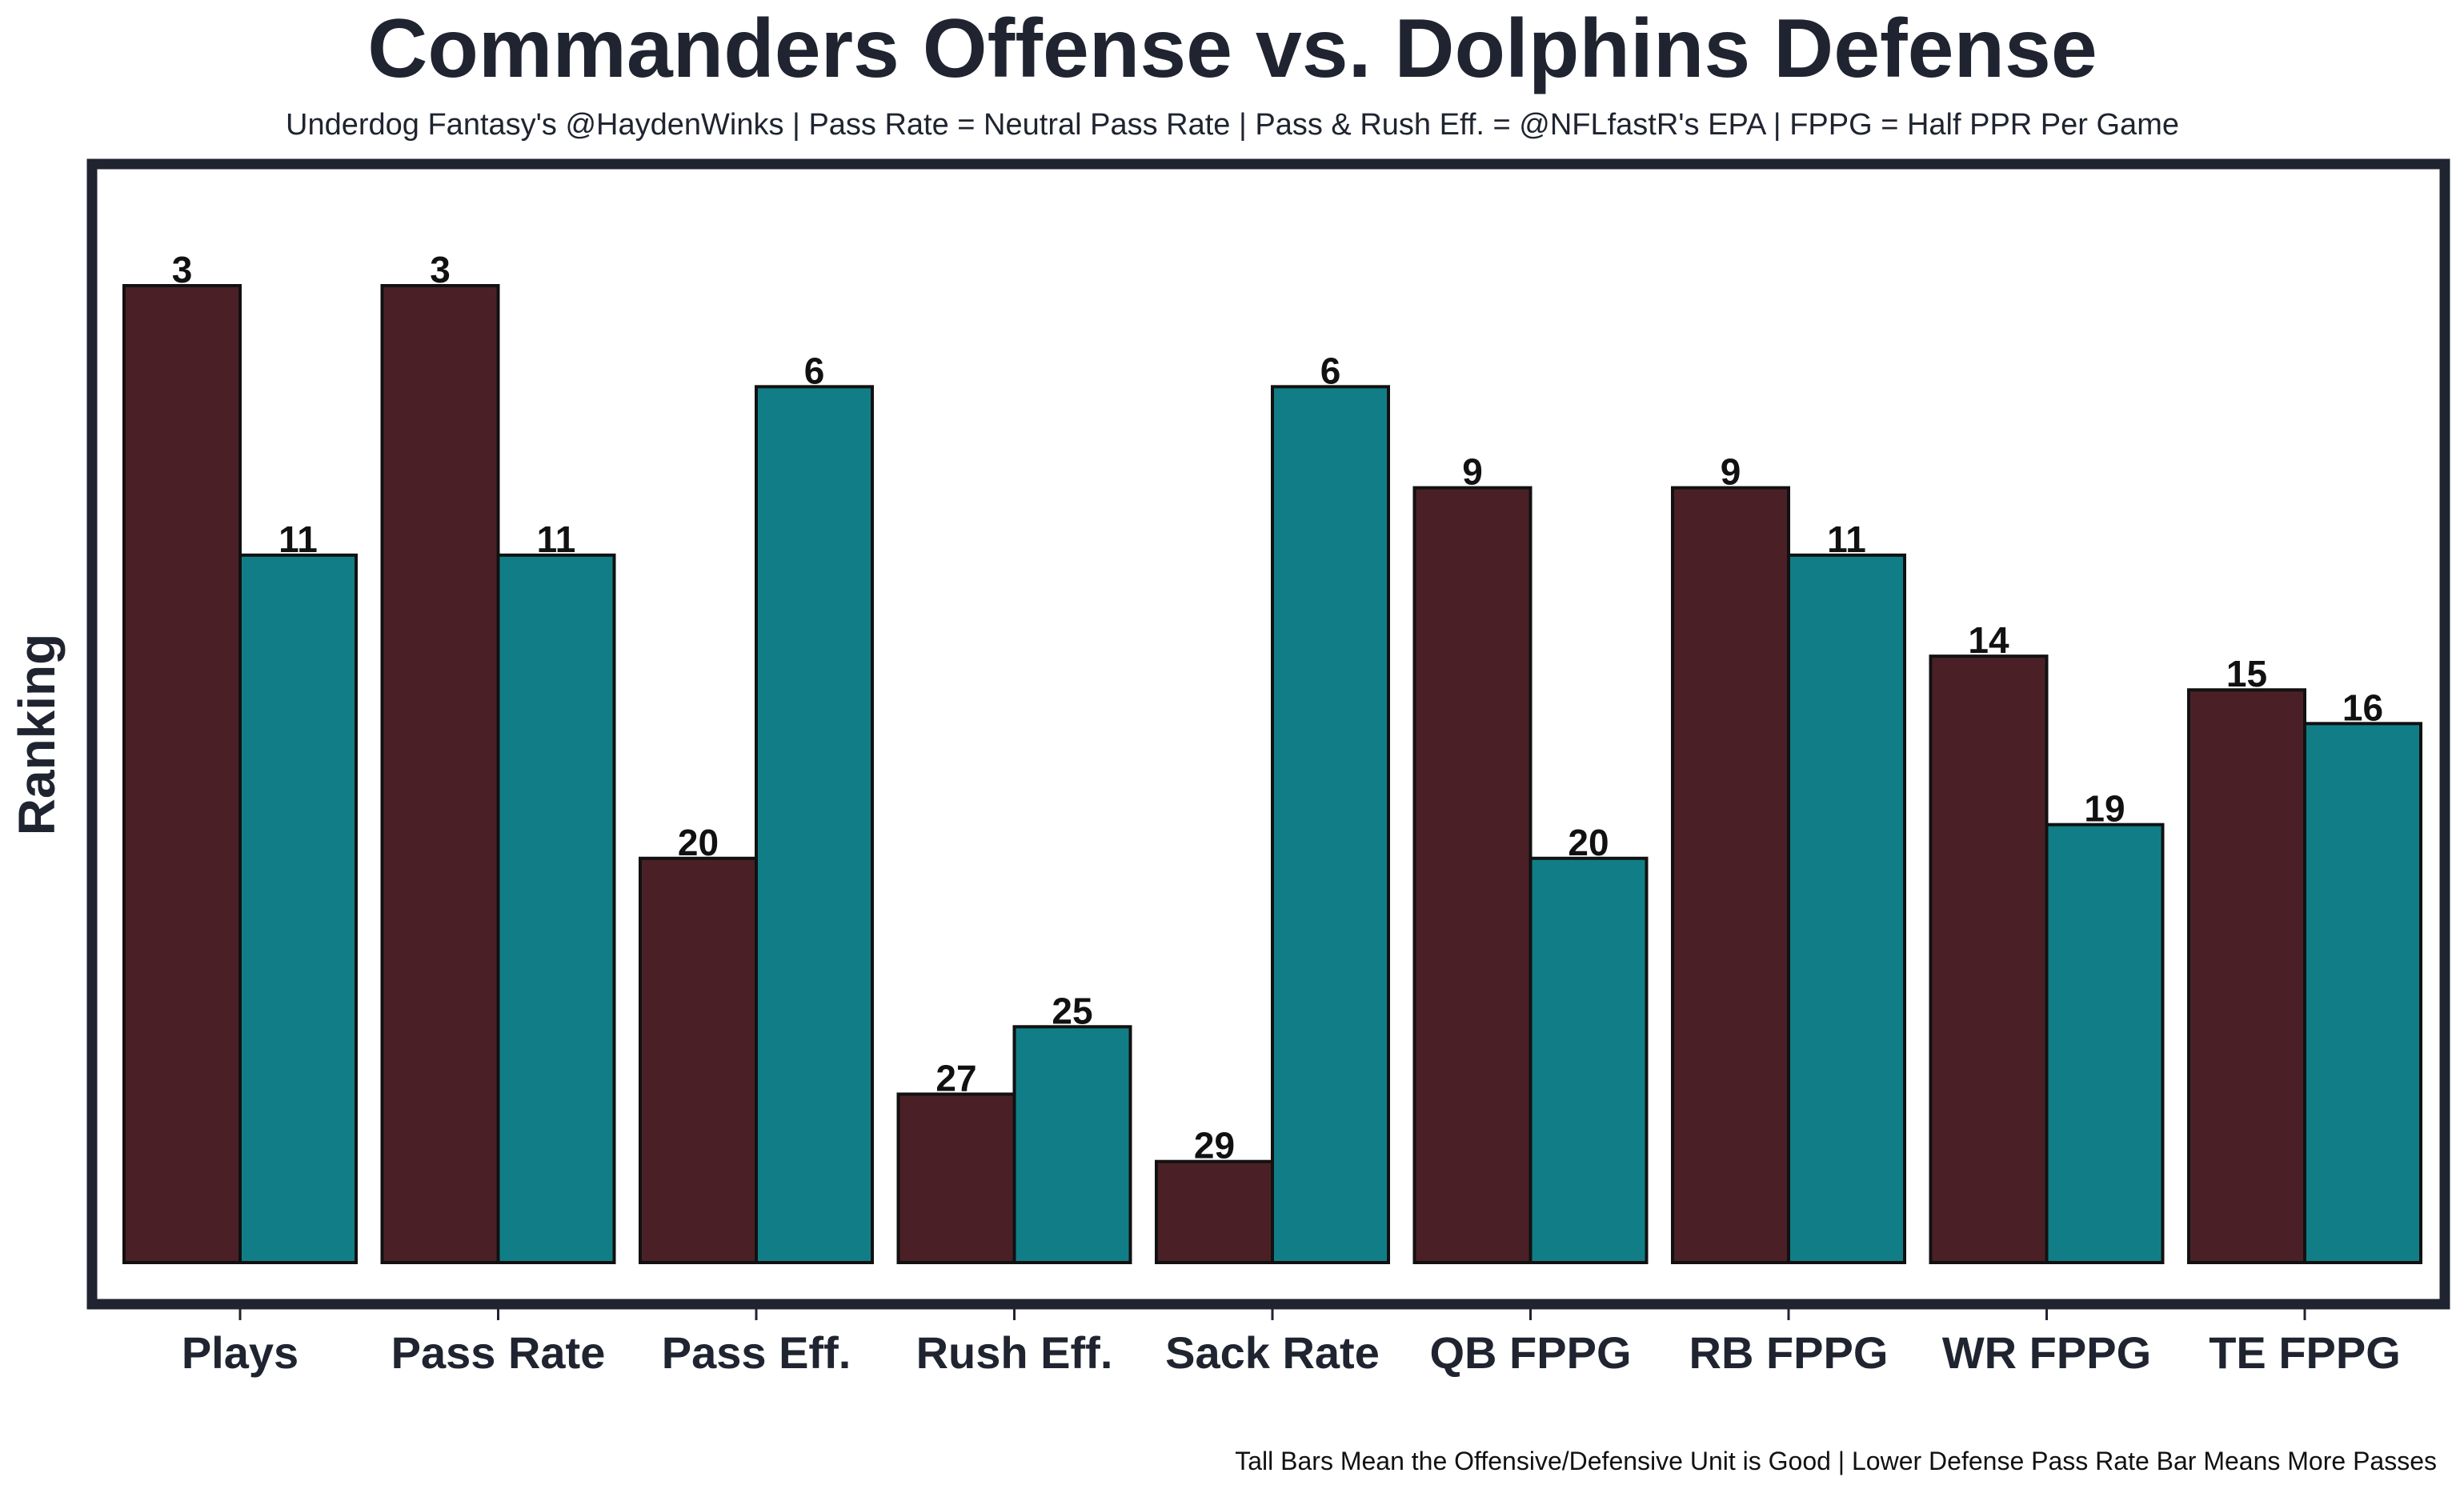 The image size is (2464, 1493). Describe the element at coordinates (2246, 673) in the screenshot. I see `value-label-series1-9: 15` at that location.